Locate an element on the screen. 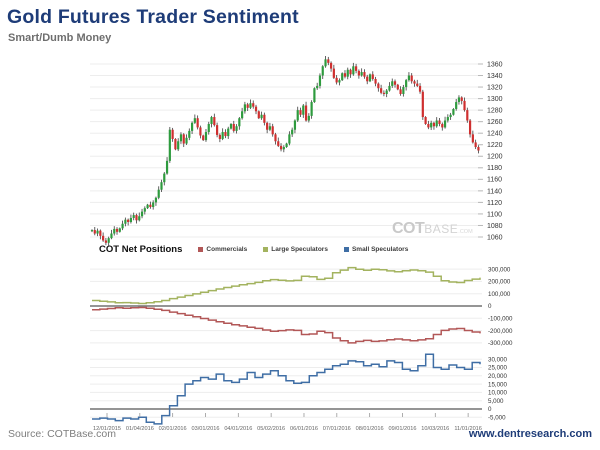 The height and width of the screenshot is (450, 600). svg-text: -100,000 is located at coordinates (500, 319).